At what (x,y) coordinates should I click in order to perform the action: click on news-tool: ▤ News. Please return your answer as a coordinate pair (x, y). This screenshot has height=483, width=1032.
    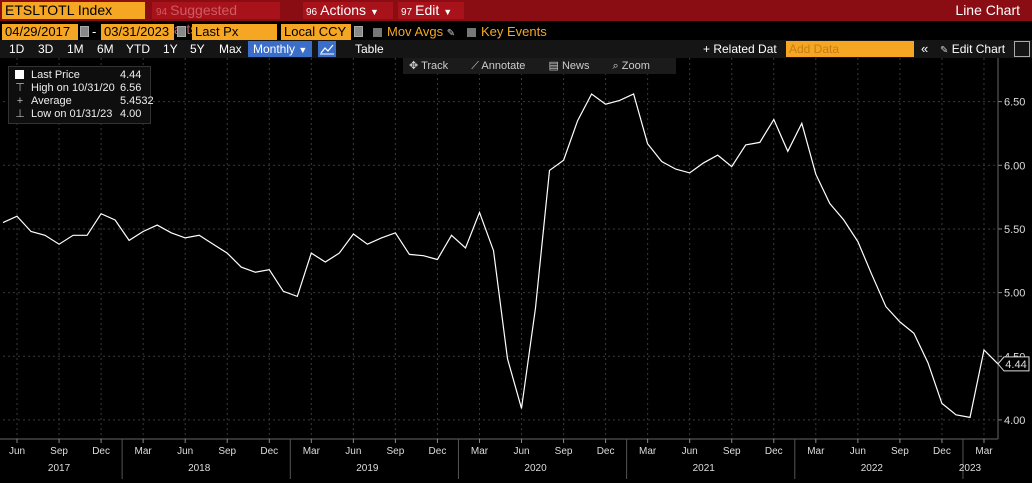
    Looking at the image, I should click on (569, 66).